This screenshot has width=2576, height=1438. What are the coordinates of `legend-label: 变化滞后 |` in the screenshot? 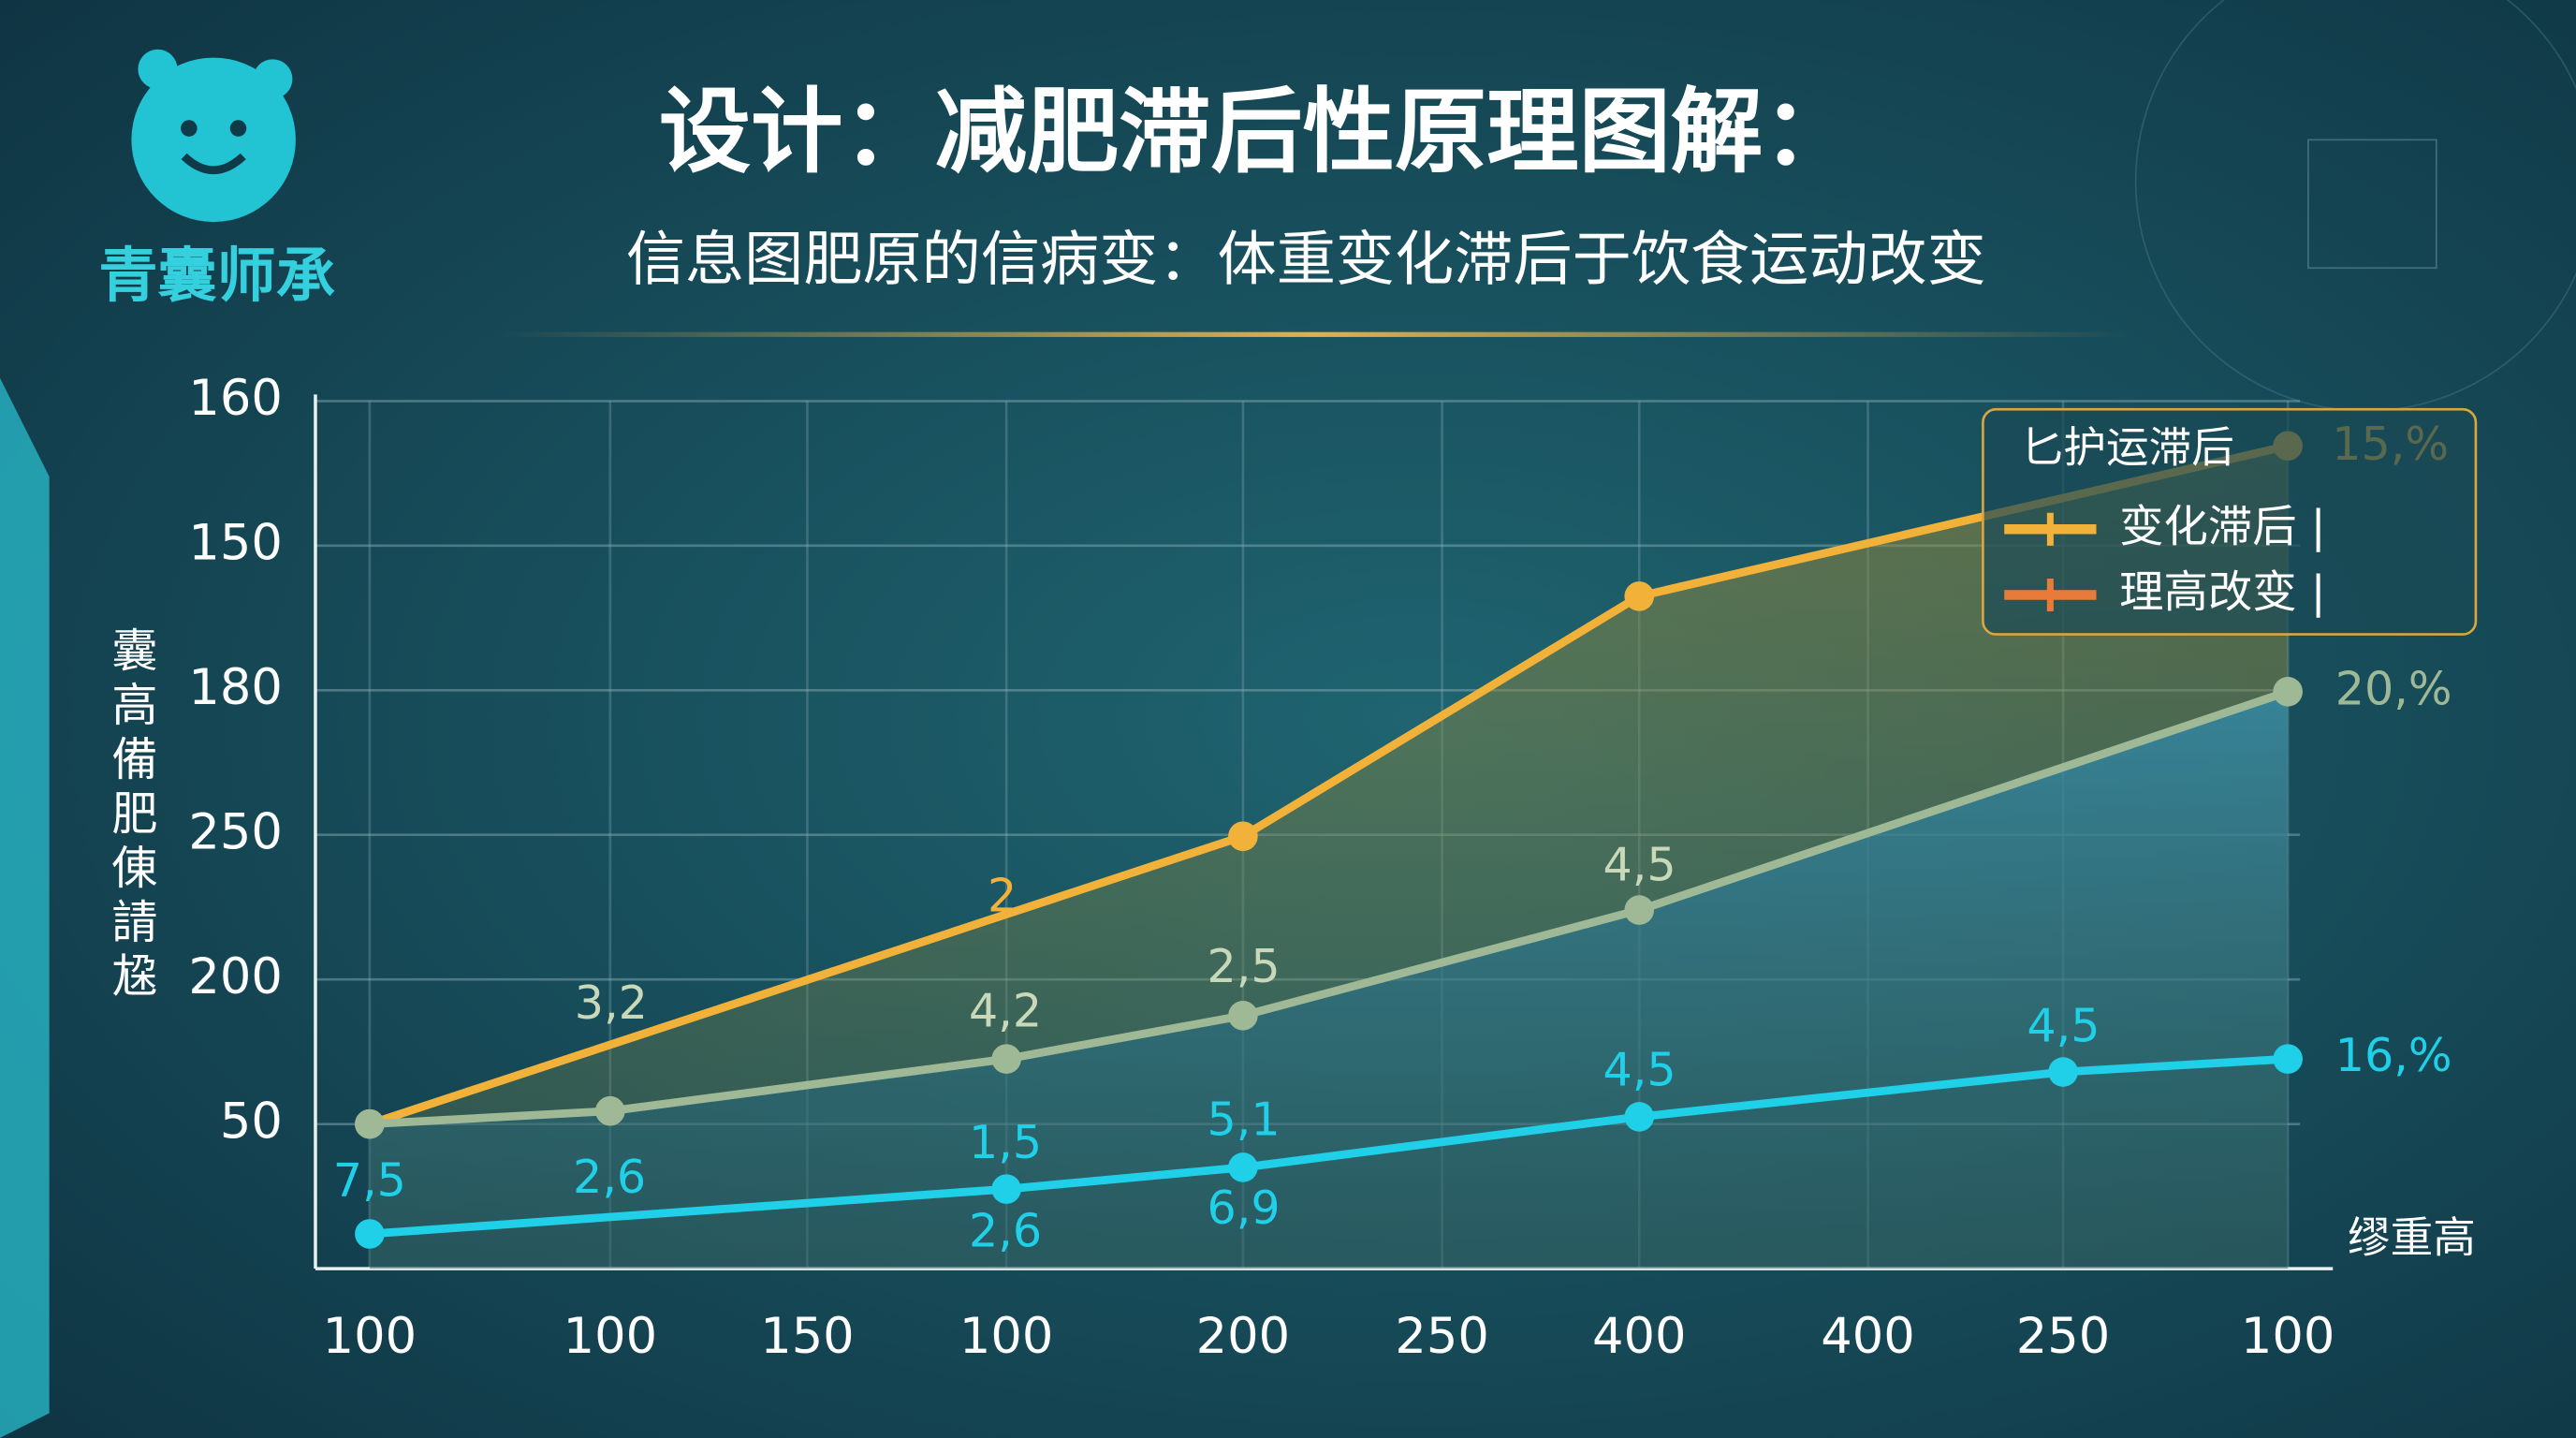 It's located at (2222, 526).